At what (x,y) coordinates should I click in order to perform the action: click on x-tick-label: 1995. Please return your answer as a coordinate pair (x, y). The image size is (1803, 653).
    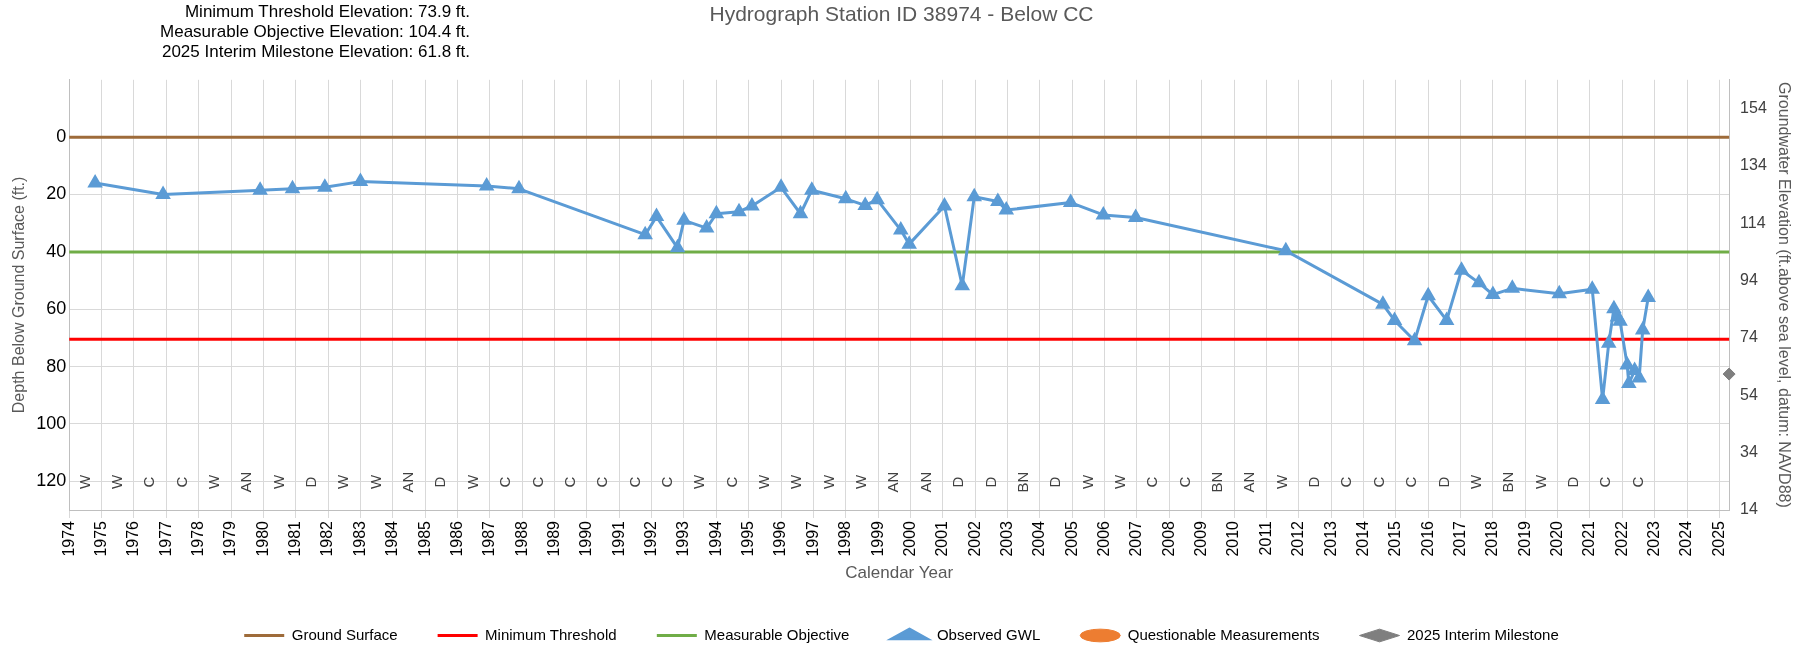
    Looking at the image, I should click on (748, 538).